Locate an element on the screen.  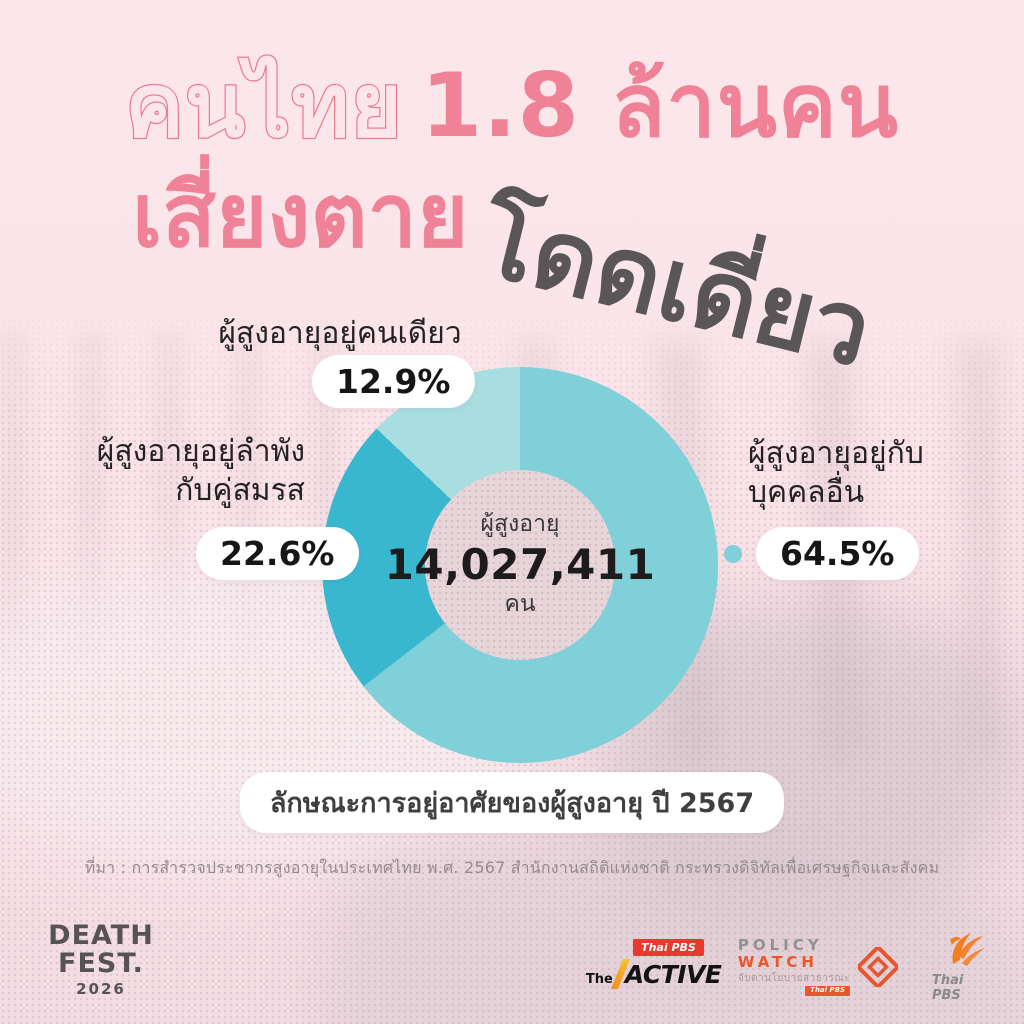
donut-center-unit: คน is located at coordinates (520, 604).